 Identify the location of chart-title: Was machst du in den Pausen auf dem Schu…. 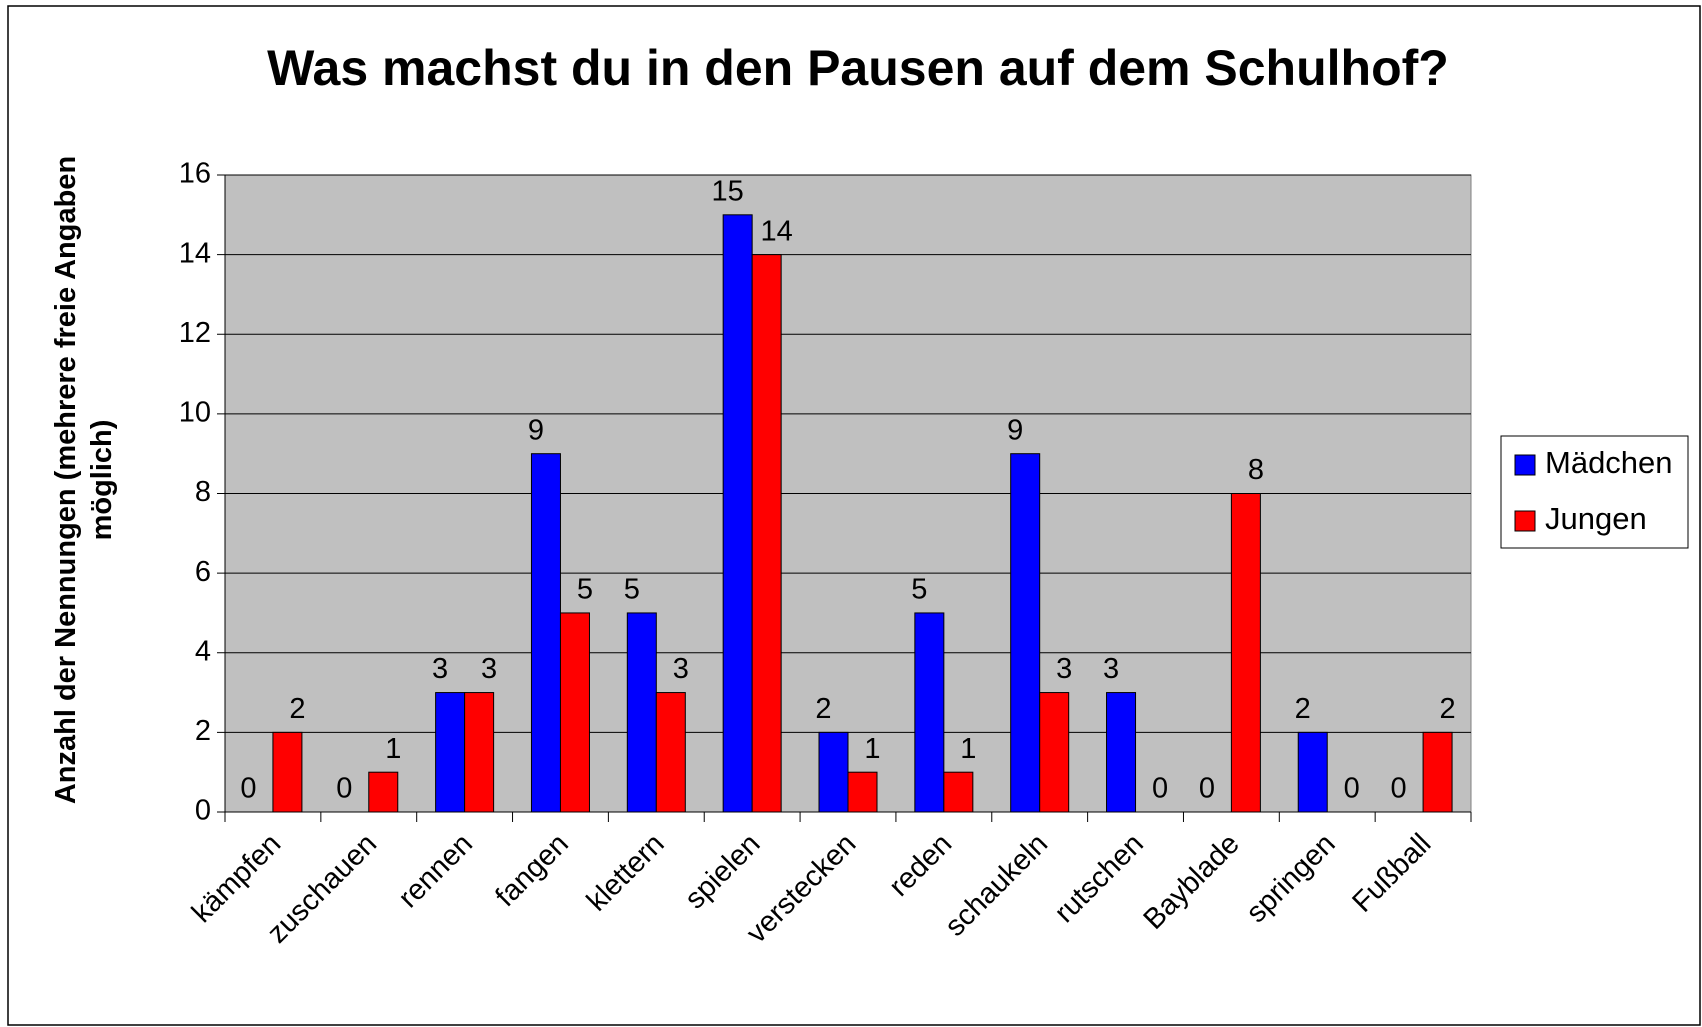
(858, 68).